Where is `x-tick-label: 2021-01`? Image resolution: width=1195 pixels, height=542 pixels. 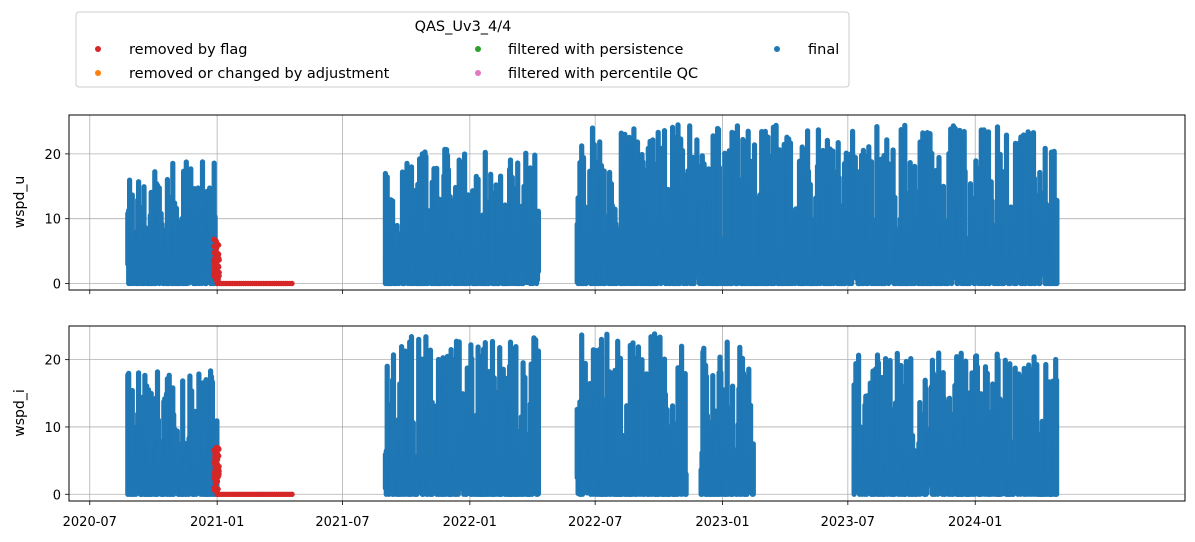
x-tick-label: 2021-01 is located at coordinates (217, 522).